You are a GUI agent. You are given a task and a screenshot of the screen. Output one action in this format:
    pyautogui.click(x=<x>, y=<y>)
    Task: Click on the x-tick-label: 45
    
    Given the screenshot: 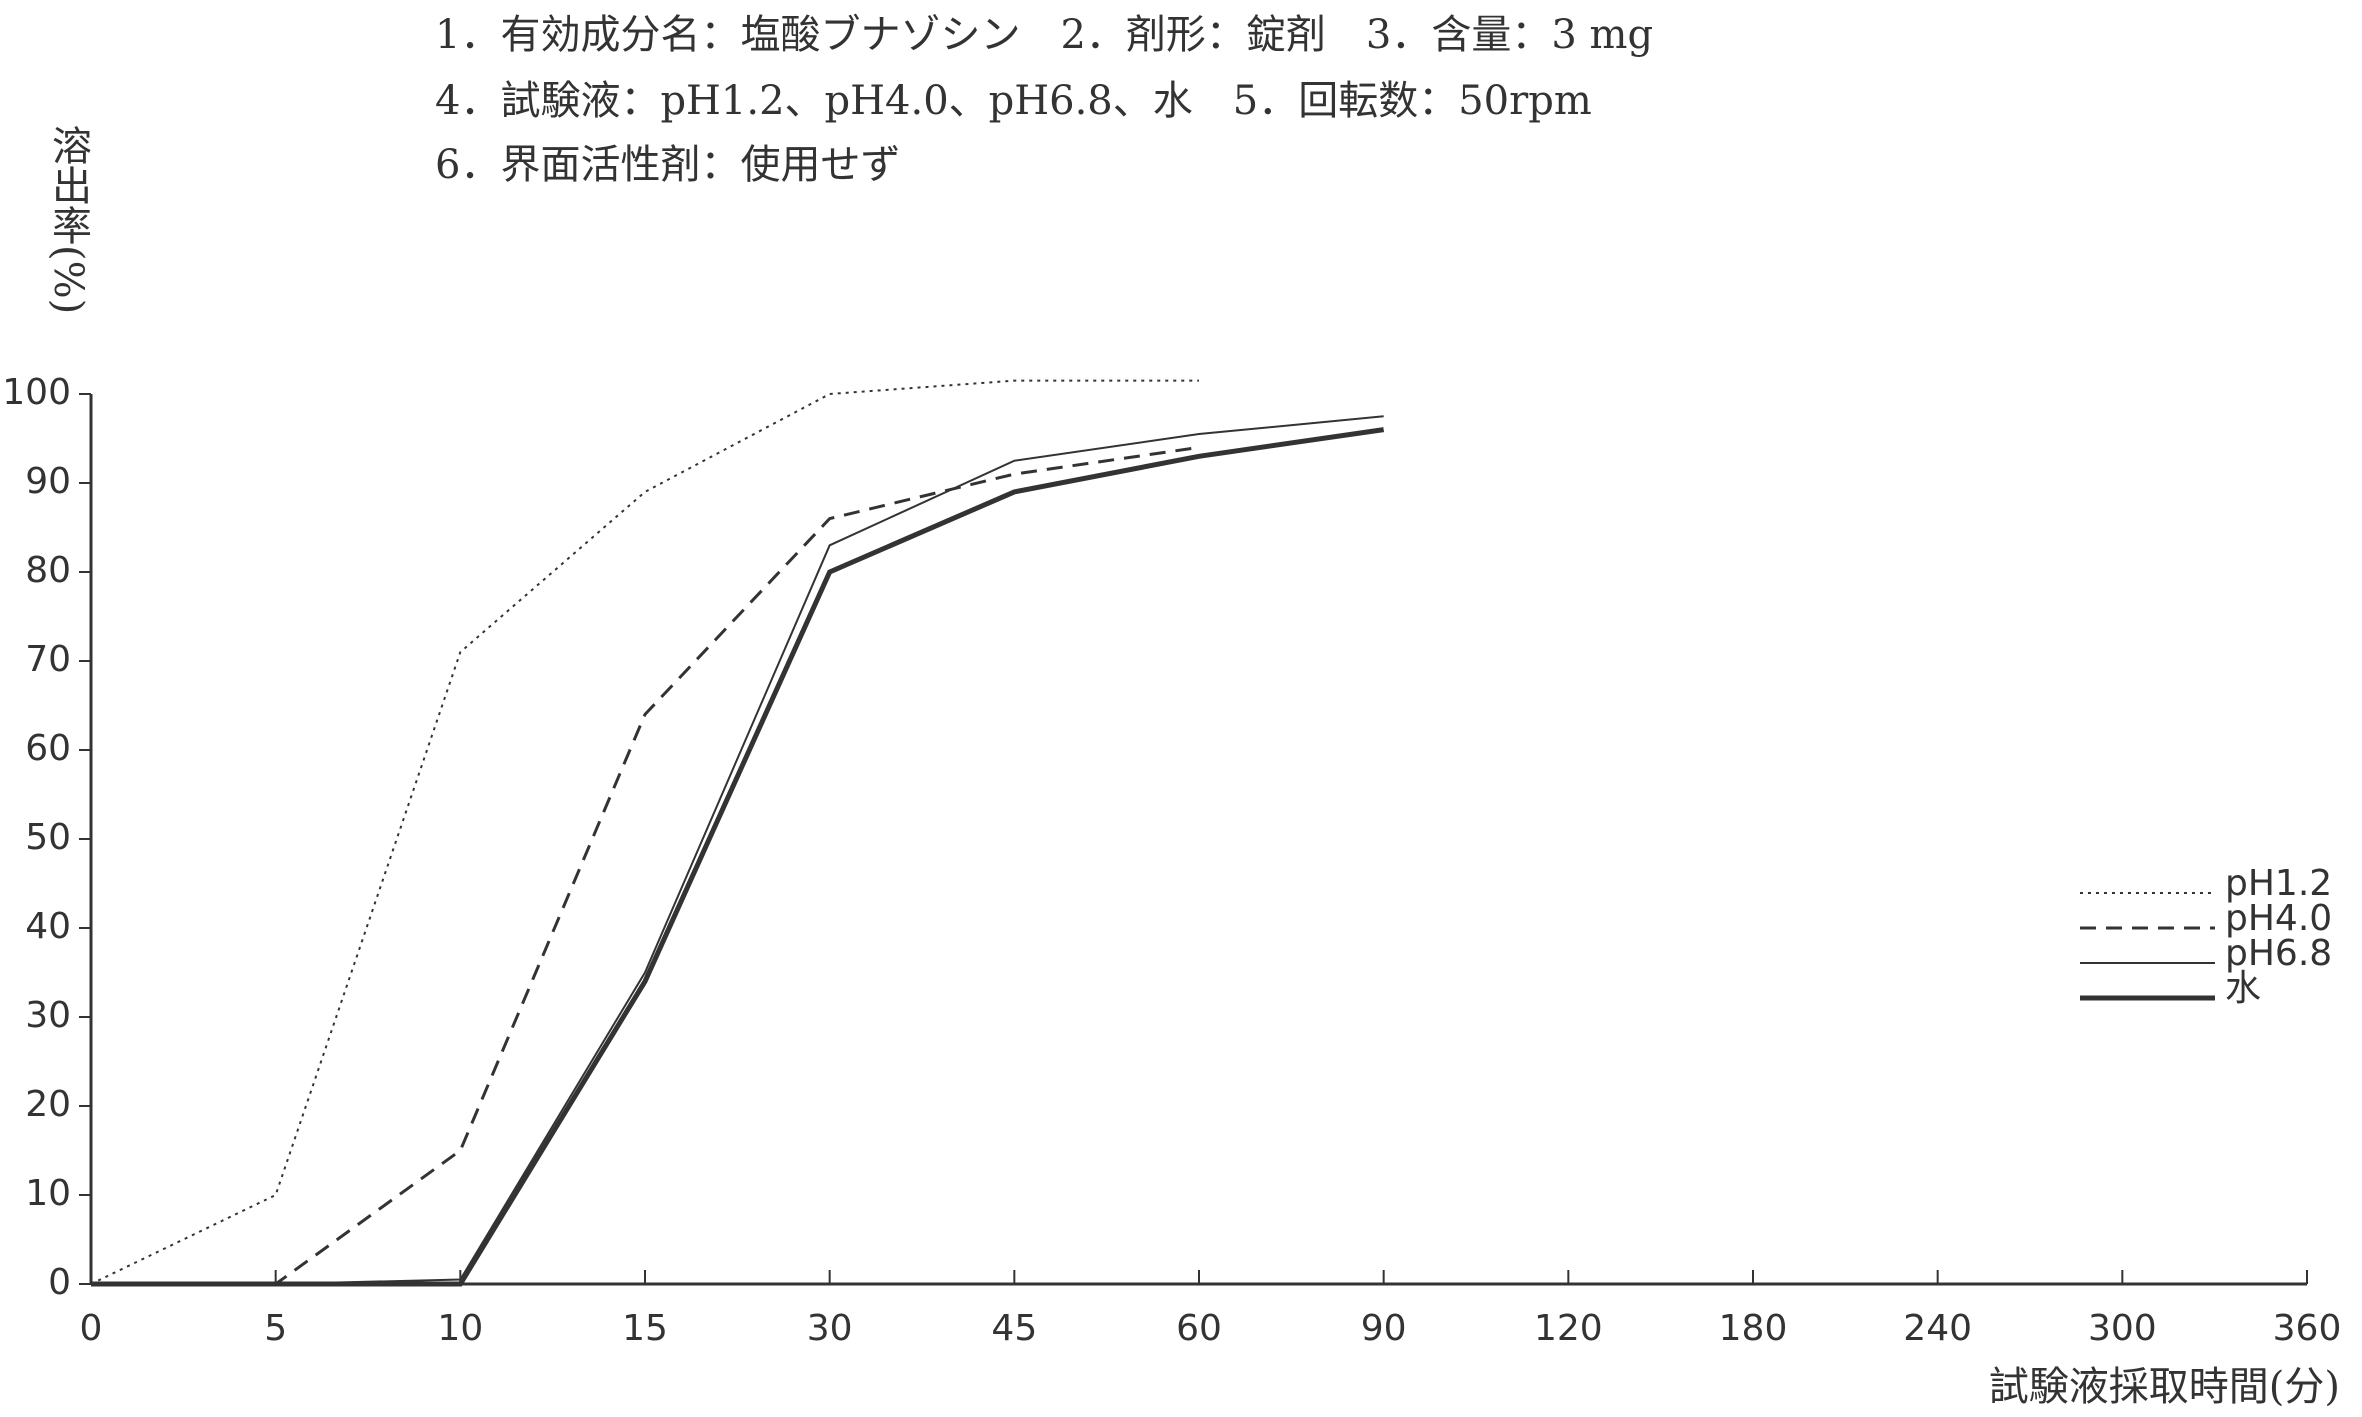 What is the action you would take?
    pyautogui.click(x=1014, y=1328)
    